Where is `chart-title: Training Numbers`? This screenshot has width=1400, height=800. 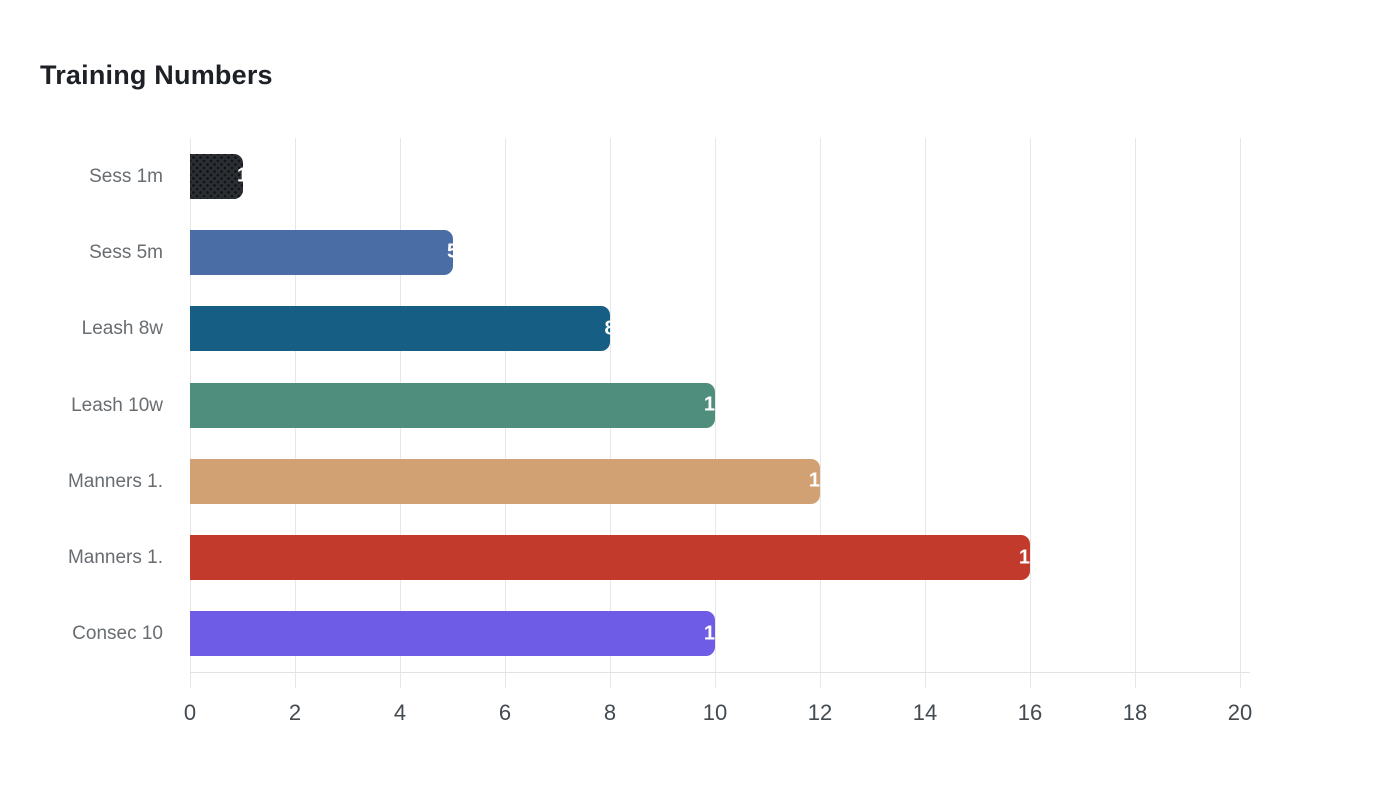
chart-title: Training Numbers is located at coordinates (156, 75).